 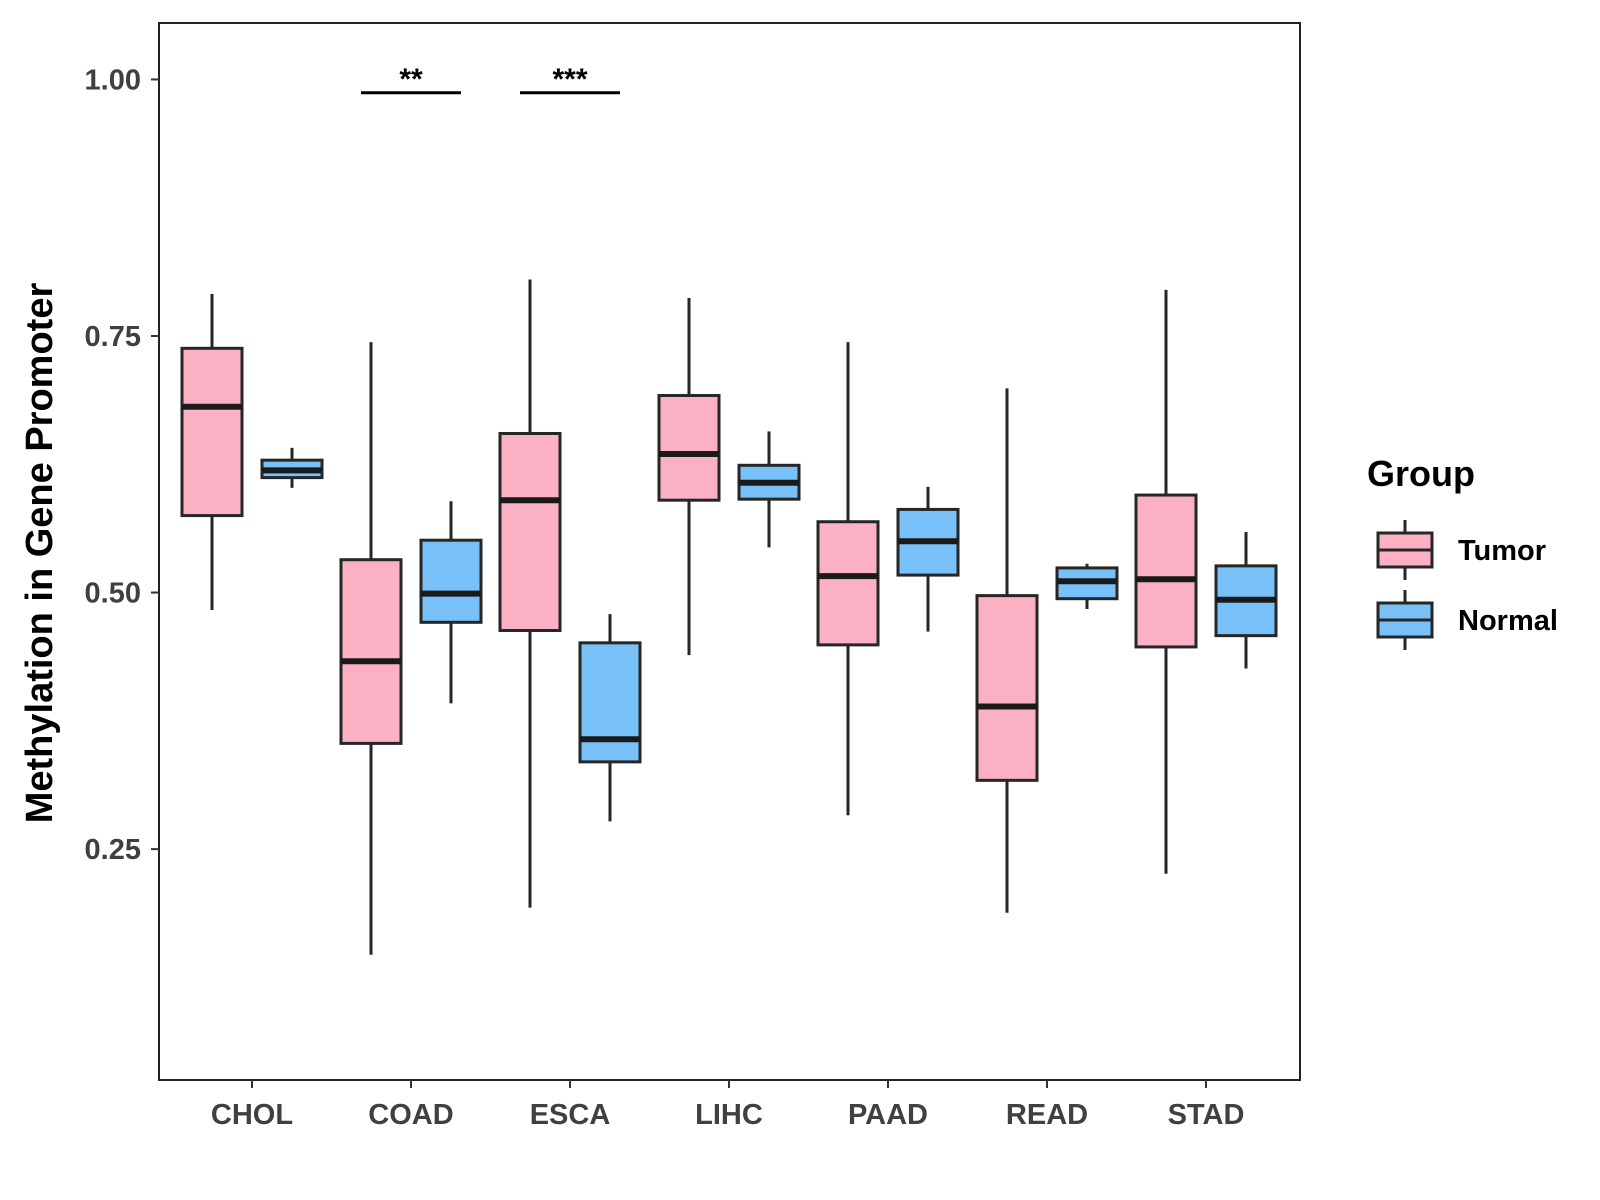 What do you see at coordinates (1502, 551) in the screenshot?
I see `legend-label: Tumor` at bounding box center [1502, 551].